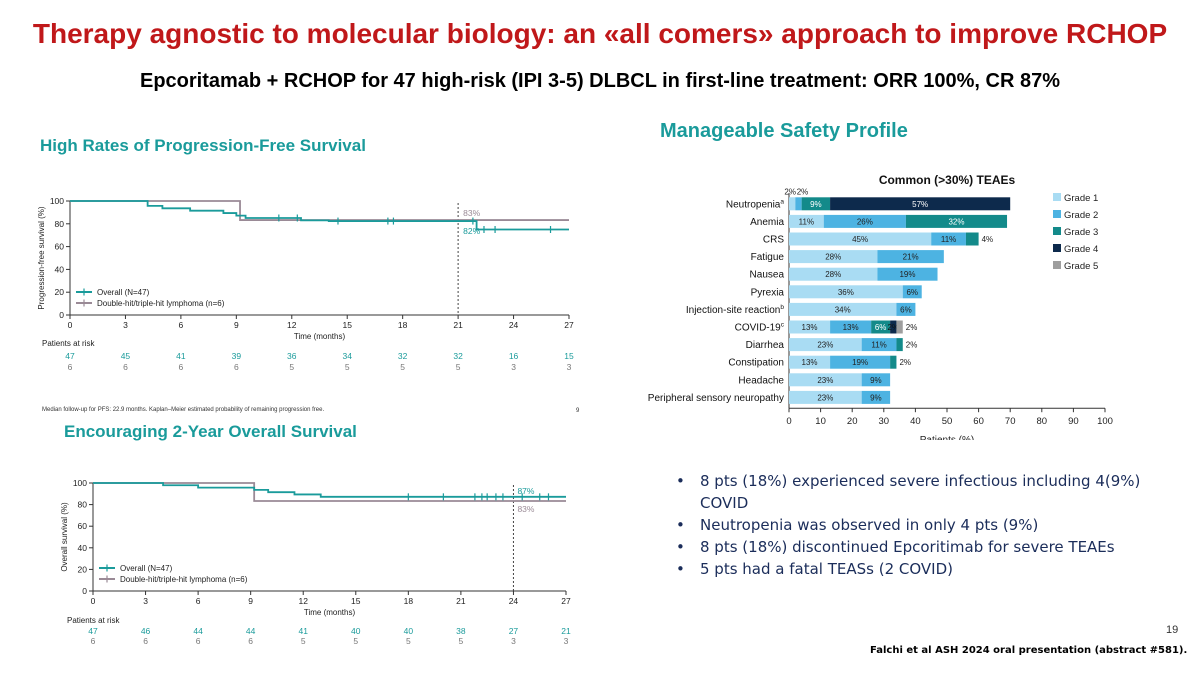  Describe the element at coordinates (947, 180) in the screenshot. I see `teae-chart-title: Common (>30%) TEAEs` at that location.